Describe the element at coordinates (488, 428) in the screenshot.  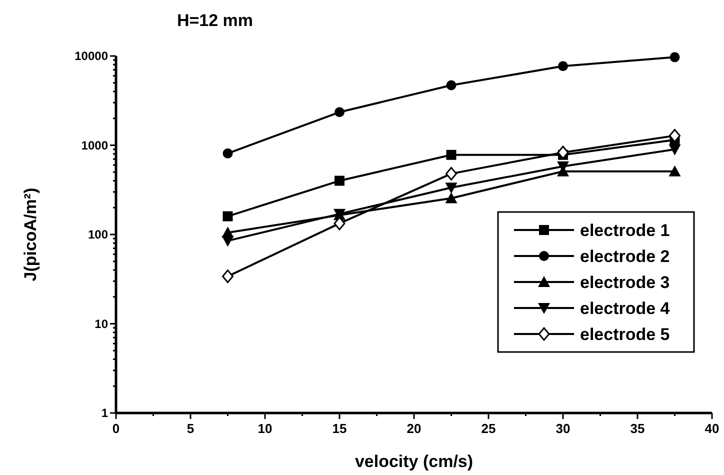
I see `x-tick-label: 25` at that location.